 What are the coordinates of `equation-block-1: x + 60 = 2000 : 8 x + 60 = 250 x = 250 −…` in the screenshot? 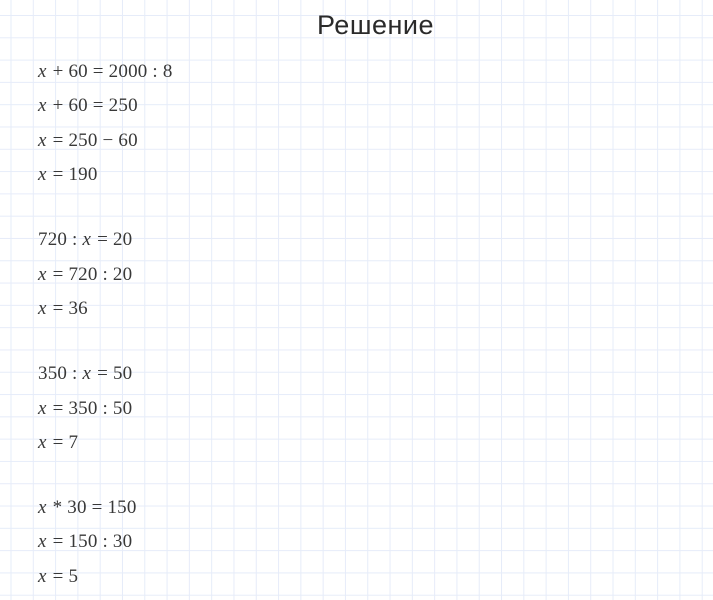 It's located at (105, 123).